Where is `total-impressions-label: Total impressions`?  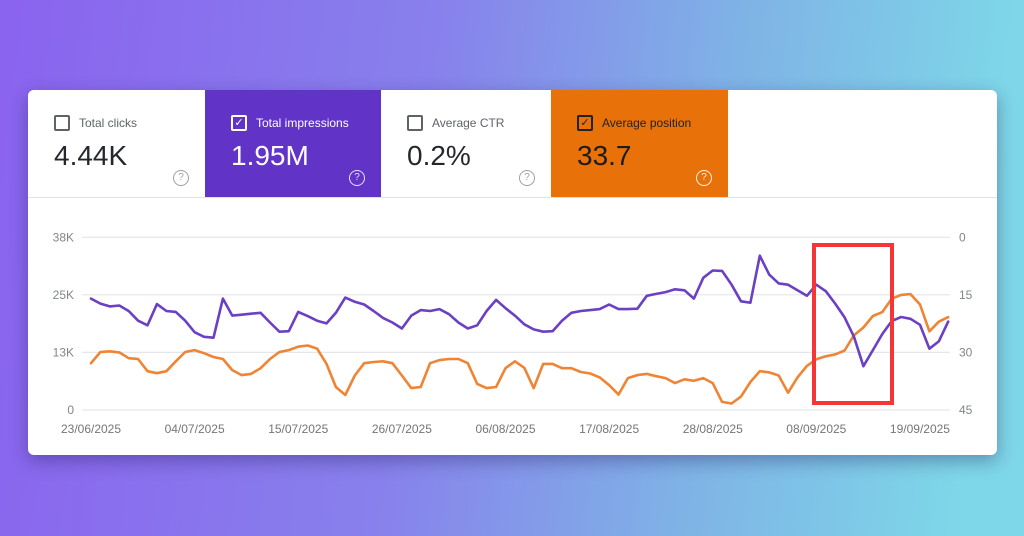 total-impressions-label: Total impressions is located at coordinates (302, 123).